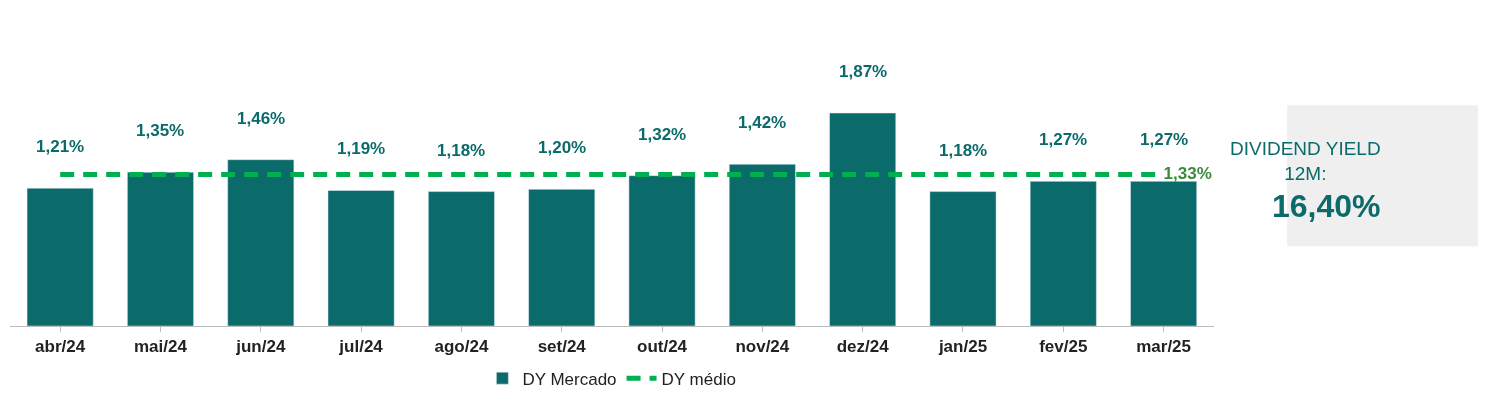 The image size is (1488, 407). Describe the element at coordinates (161, 347) in the screenshot. I see `x-tick-label: mai/24` at that location.